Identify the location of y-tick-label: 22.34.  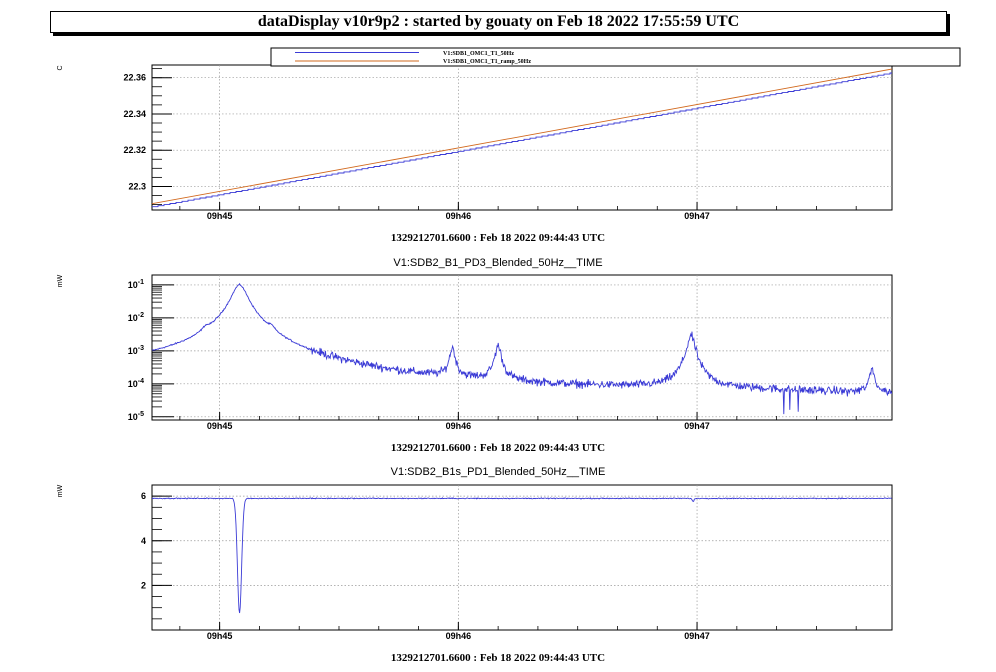
(134, 114).